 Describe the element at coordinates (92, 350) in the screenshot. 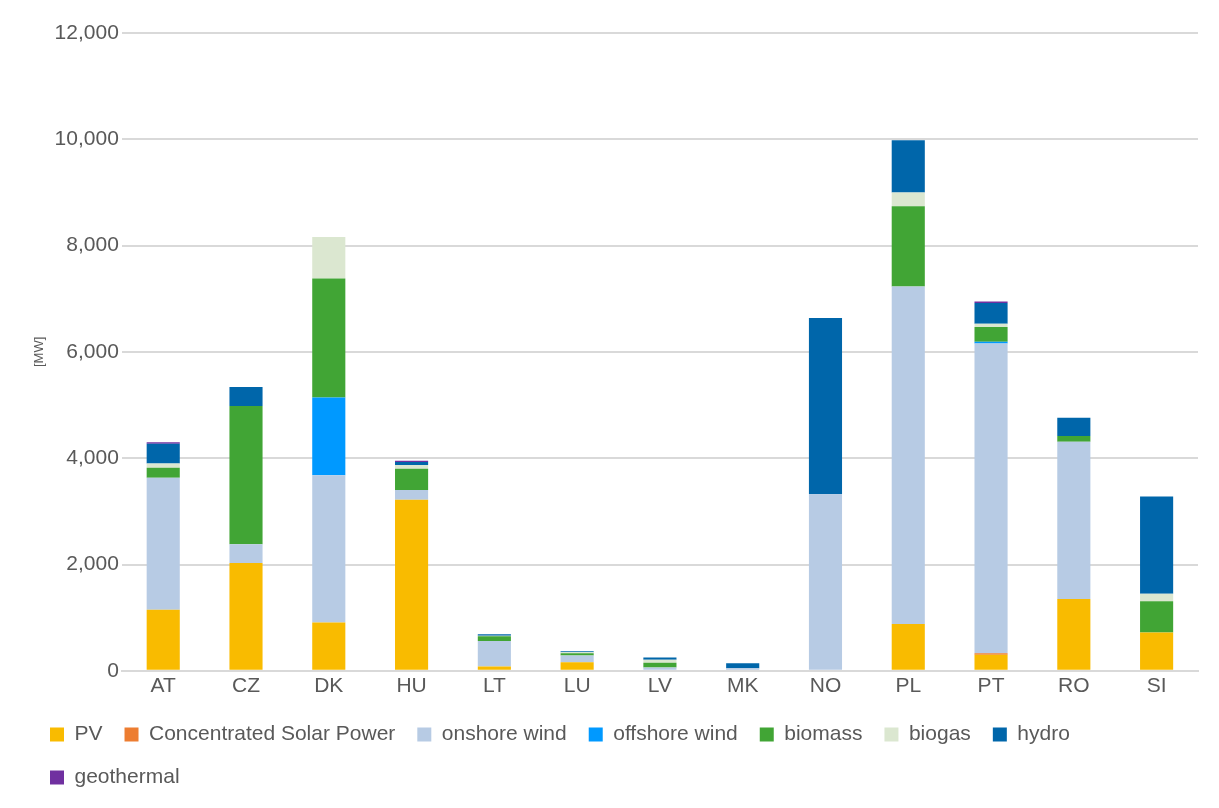

I see `y-tick-label: 6,000` at that location.